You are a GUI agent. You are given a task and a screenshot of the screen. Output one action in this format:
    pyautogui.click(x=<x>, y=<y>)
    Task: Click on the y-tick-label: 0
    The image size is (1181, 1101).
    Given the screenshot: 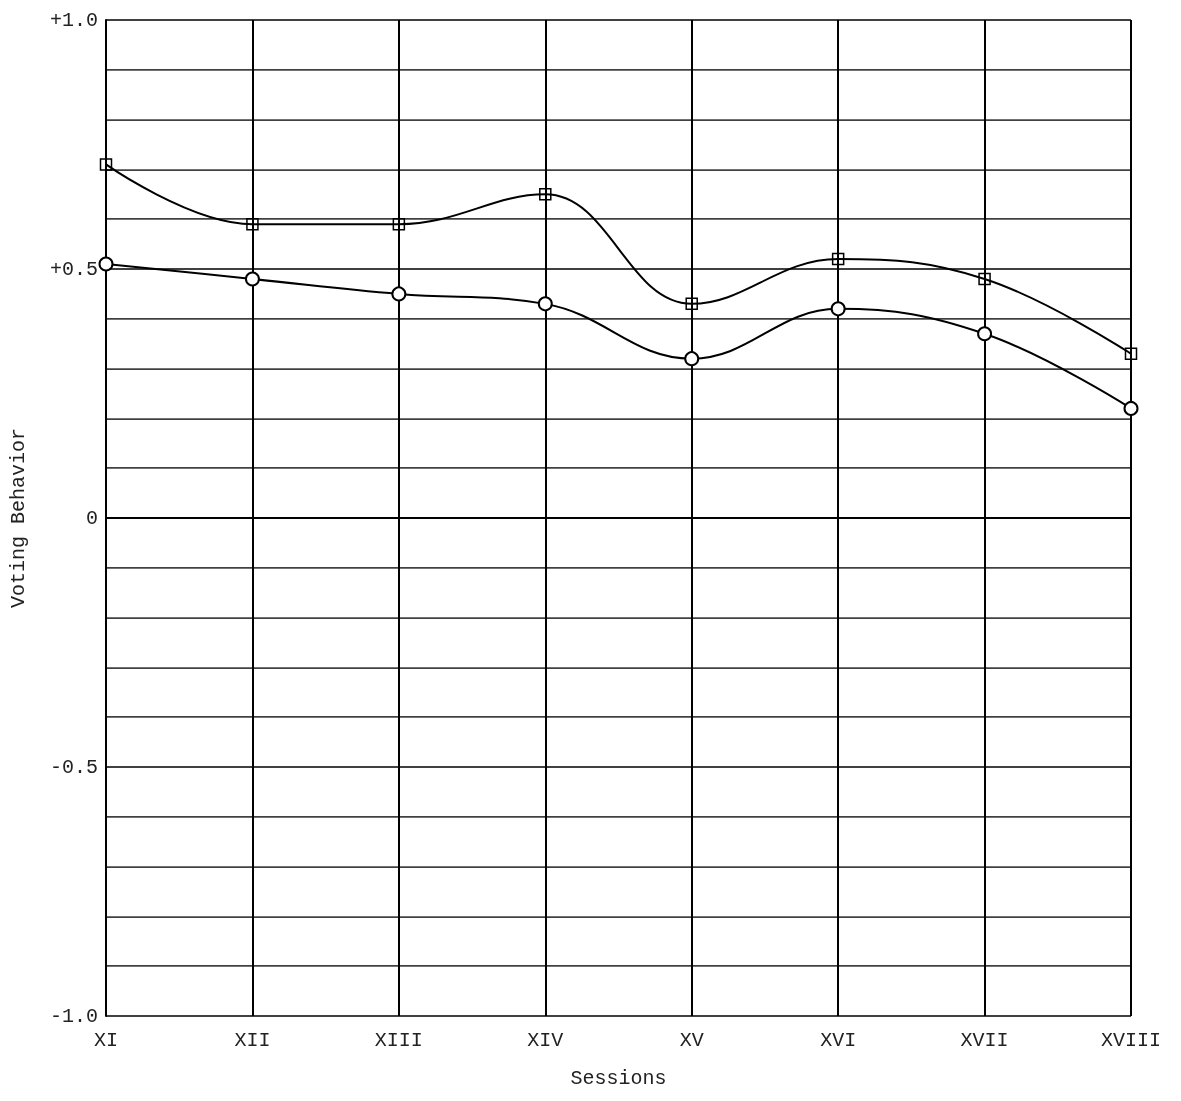 What is the action you would take?
    pyautogui.click(x=91, y=518)
    